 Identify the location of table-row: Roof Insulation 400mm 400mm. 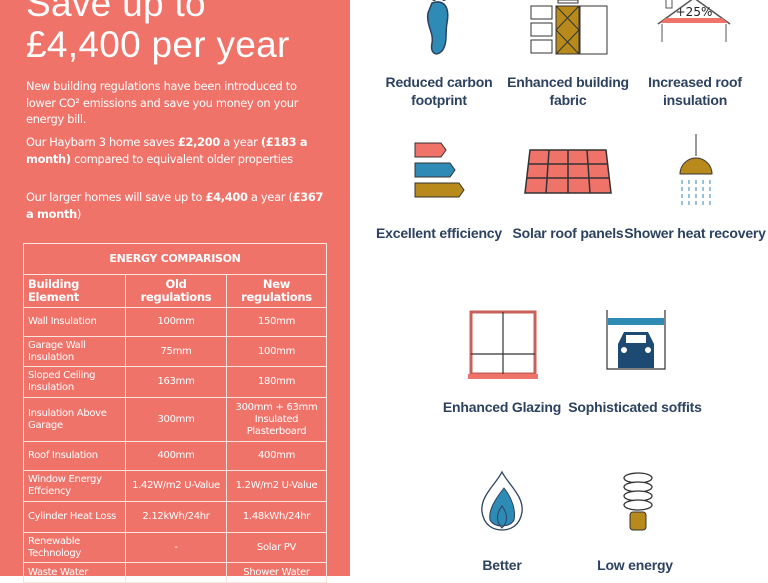
(175, 456).